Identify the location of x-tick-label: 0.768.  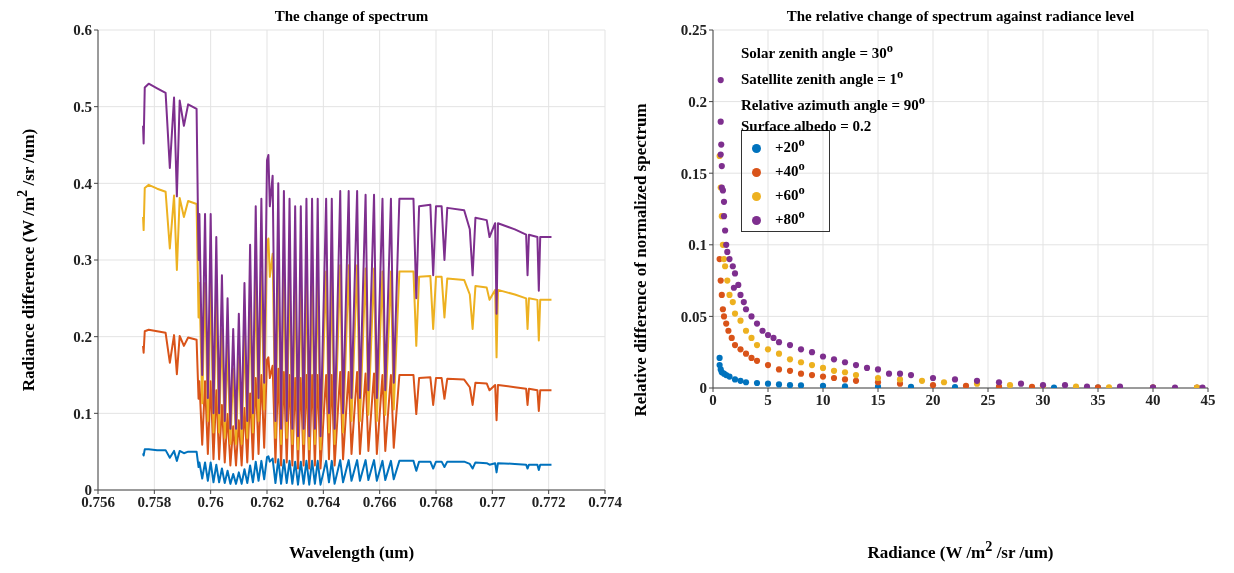
(436, 501).